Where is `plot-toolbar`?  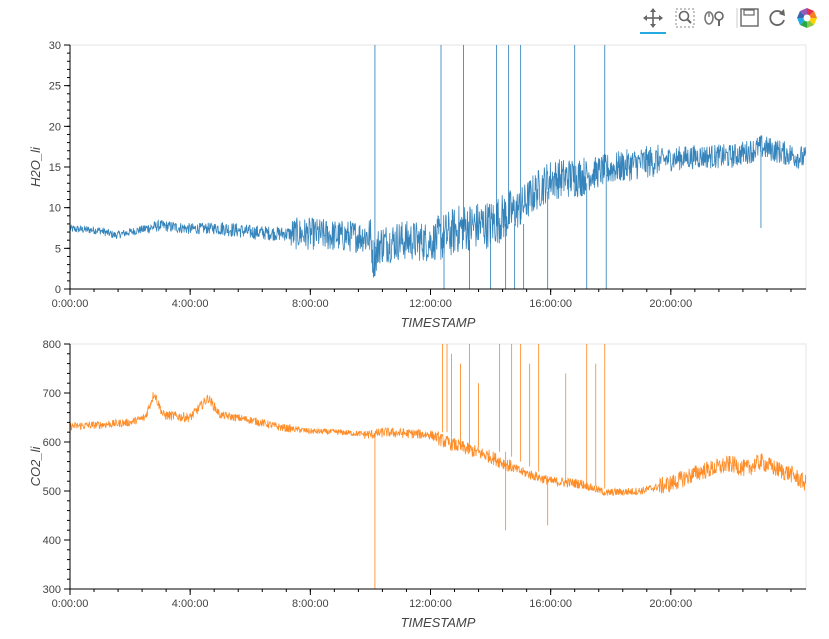 plot-toolbar is located at coordinates (731, 19).